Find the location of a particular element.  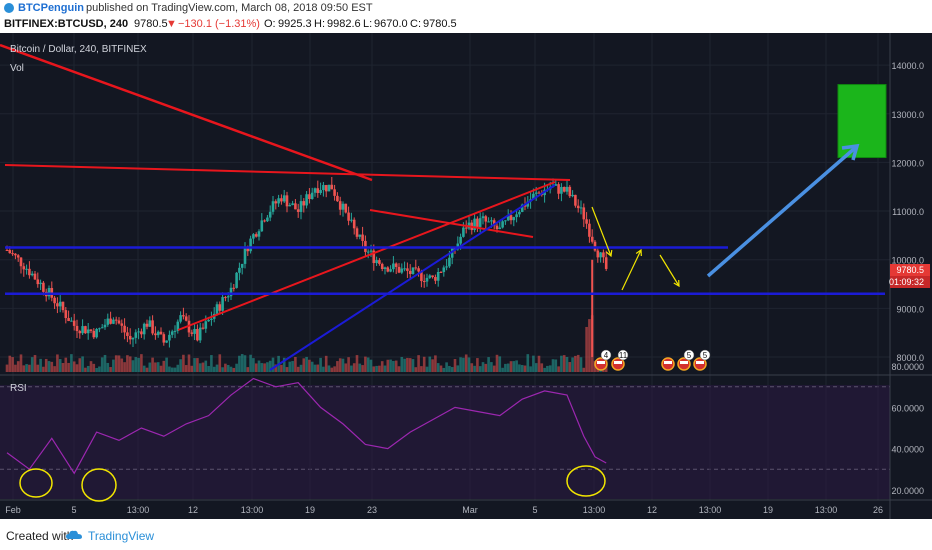

rsi-tick-label: 60.0000 is located at coordinates (907, 408).